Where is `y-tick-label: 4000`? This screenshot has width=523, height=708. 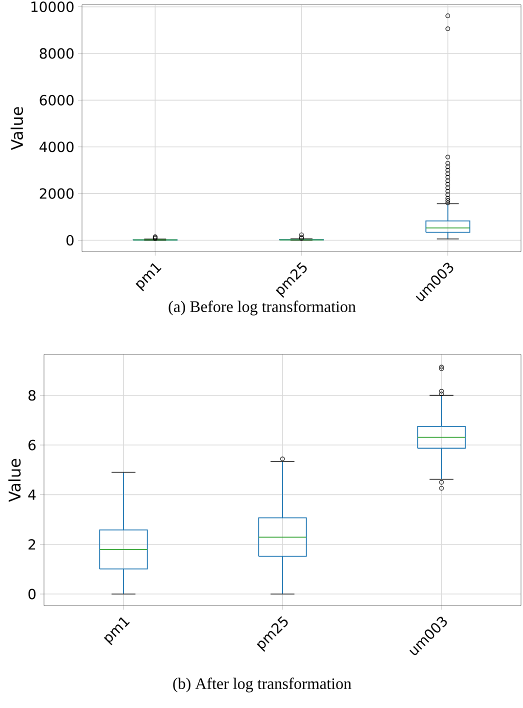
y-tick-label: 4000 is located at coordinates (57, 147).